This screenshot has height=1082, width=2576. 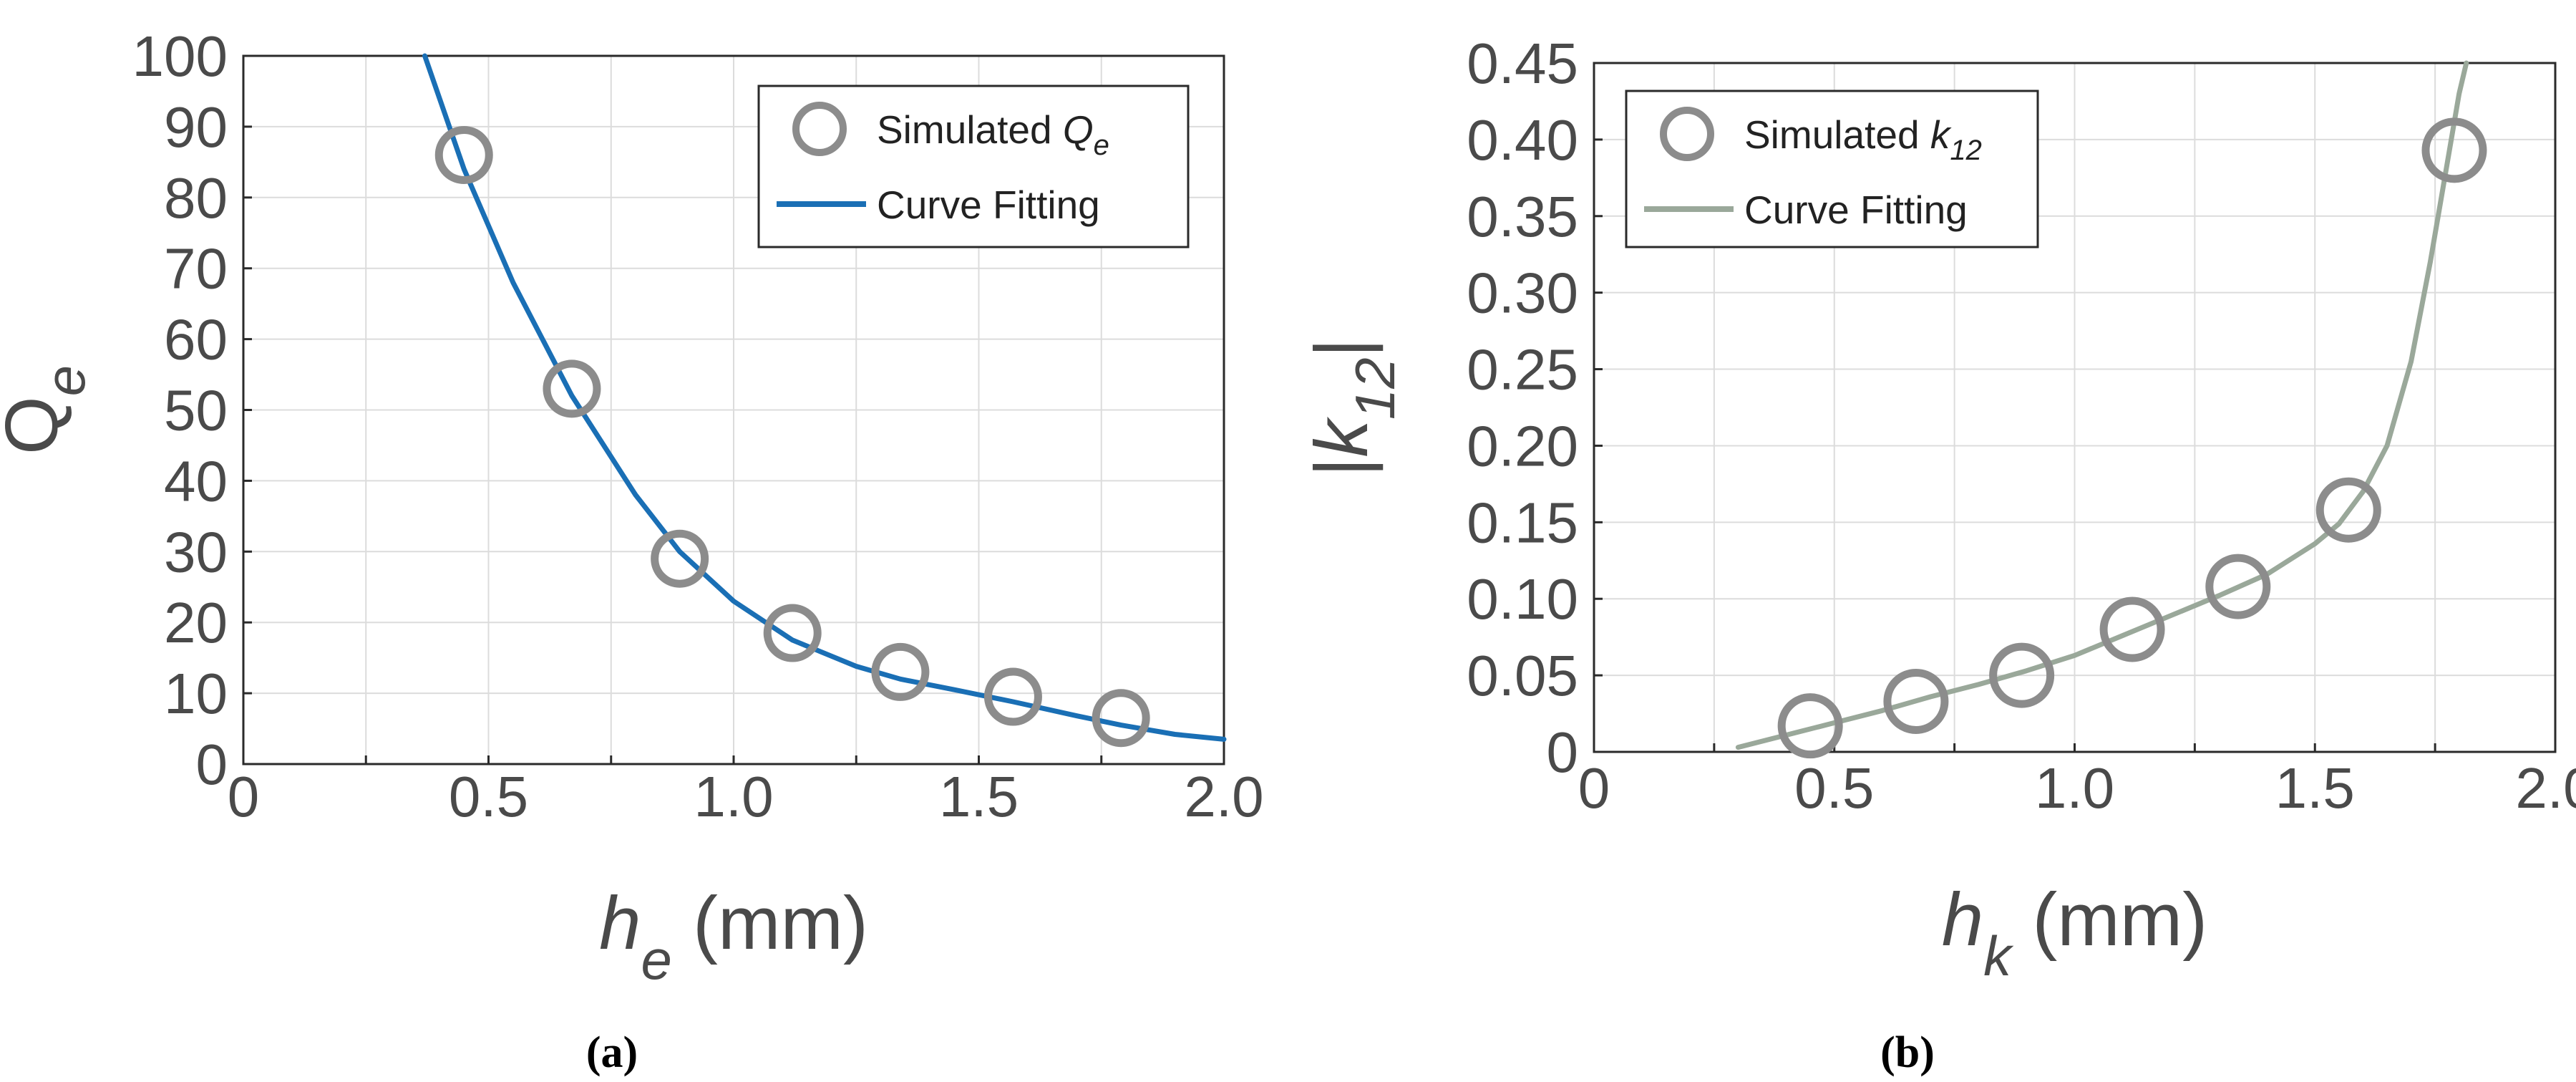 What do you see at coordinates (196, 622) in the screenshot?
I see `y-tick-label: 20` at bounding box center [196, 622].